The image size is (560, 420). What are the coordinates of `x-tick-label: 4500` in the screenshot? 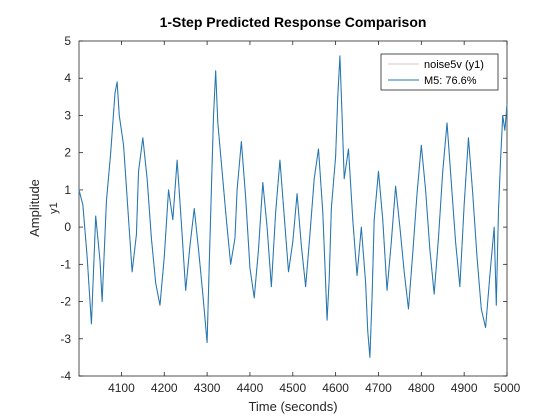 It's located at (292, 388).